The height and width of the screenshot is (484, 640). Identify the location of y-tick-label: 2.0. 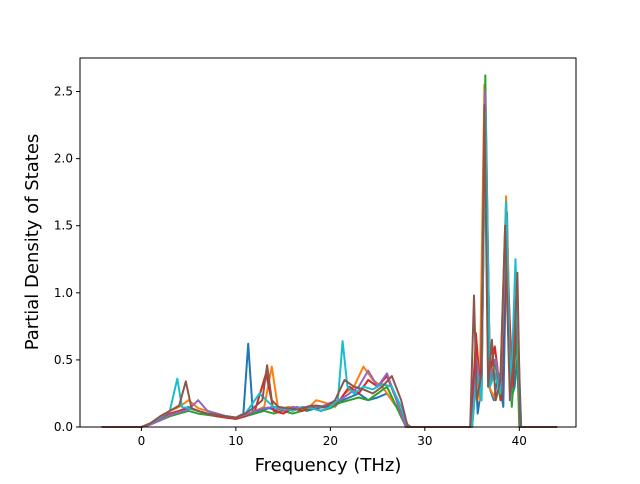
(63, 159).